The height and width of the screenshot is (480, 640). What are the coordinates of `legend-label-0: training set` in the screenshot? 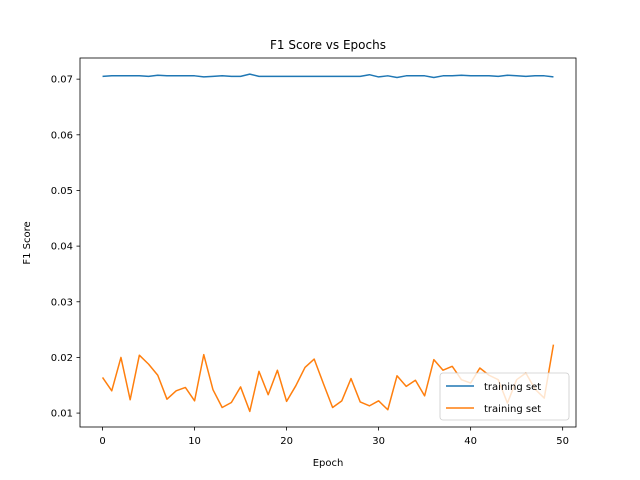 It's located at (512, 387).